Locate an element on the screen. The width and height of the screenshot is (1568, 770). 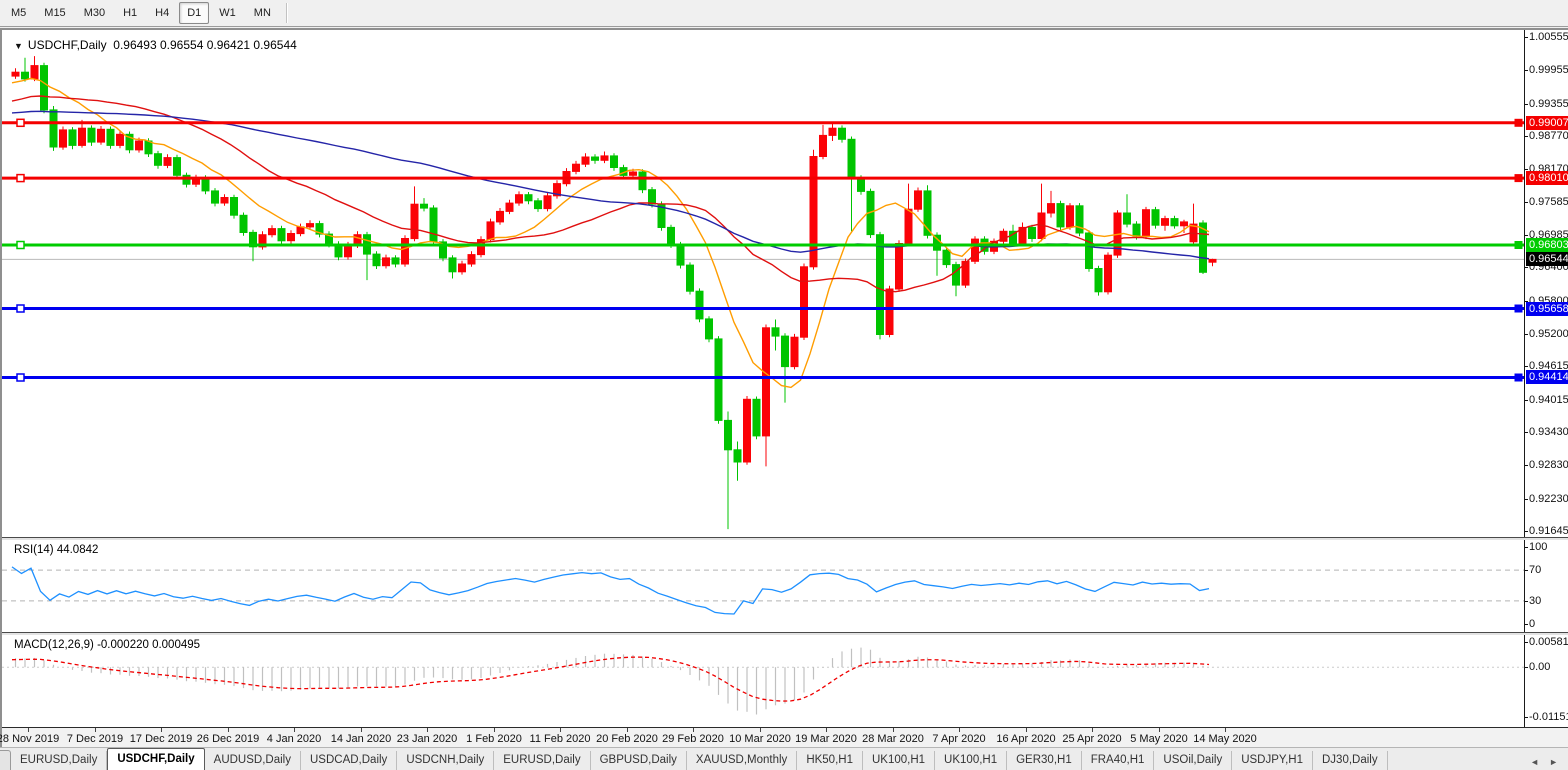
macd-signal-line is located at coordinates (610, 679).